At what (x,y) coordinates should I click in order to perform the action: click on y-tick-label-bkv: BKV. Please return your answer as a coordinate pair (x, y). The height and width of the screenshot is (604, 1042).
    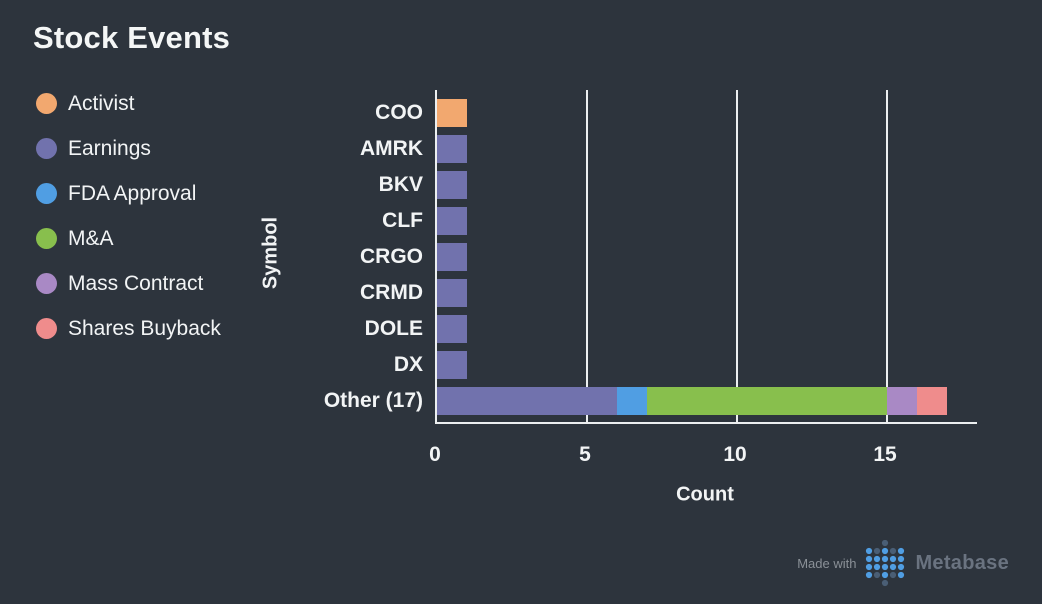
    Looking at the image, I should click on (400, 184).